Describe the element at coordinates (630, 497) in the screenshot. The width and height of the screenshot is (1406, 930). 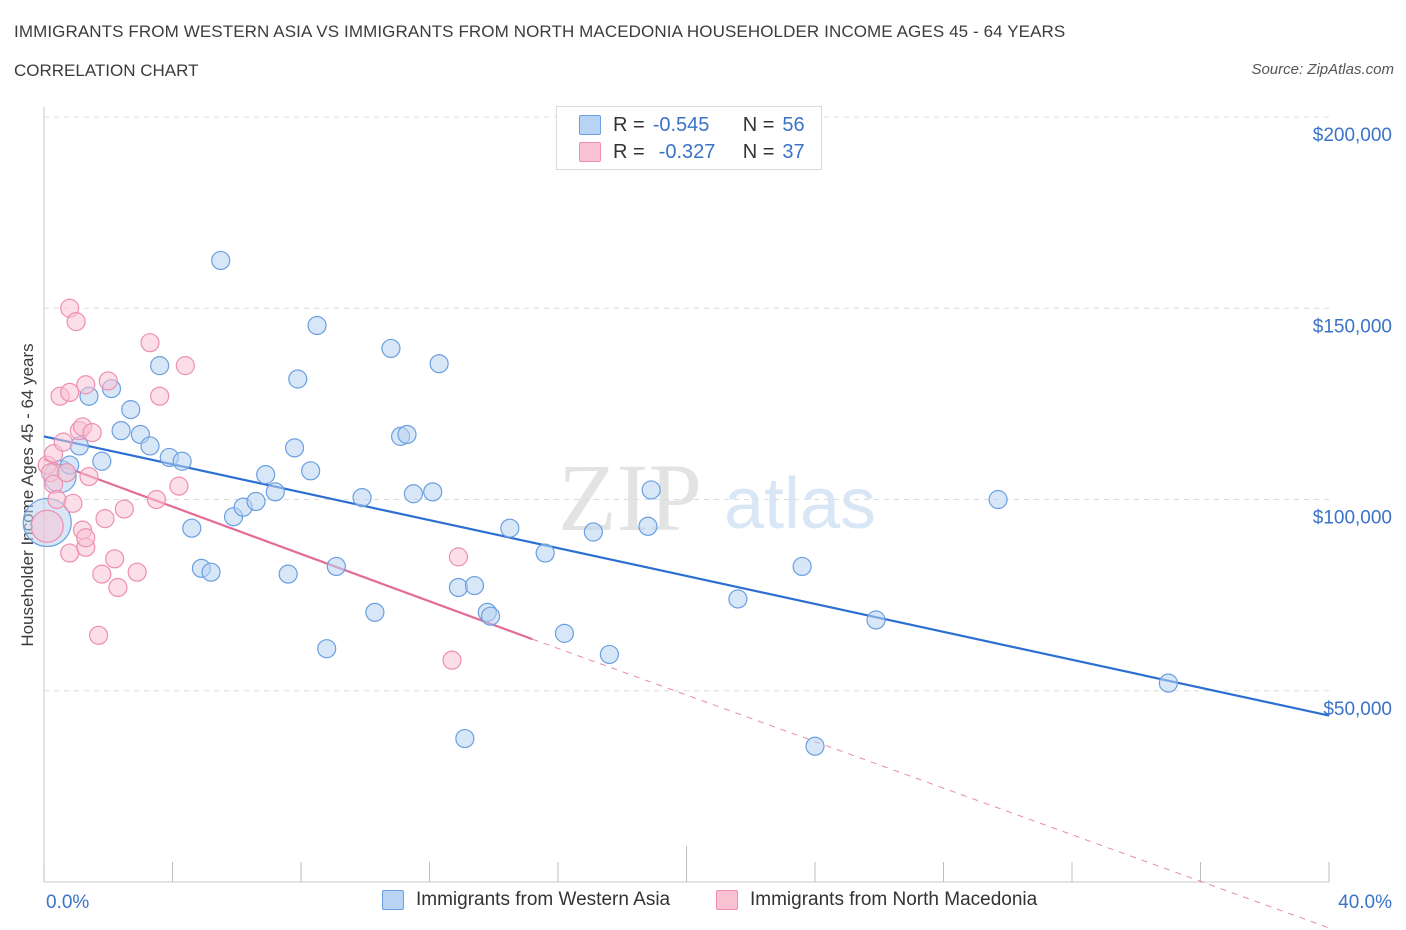
I see `watermark-zip: ZIP` at that location.